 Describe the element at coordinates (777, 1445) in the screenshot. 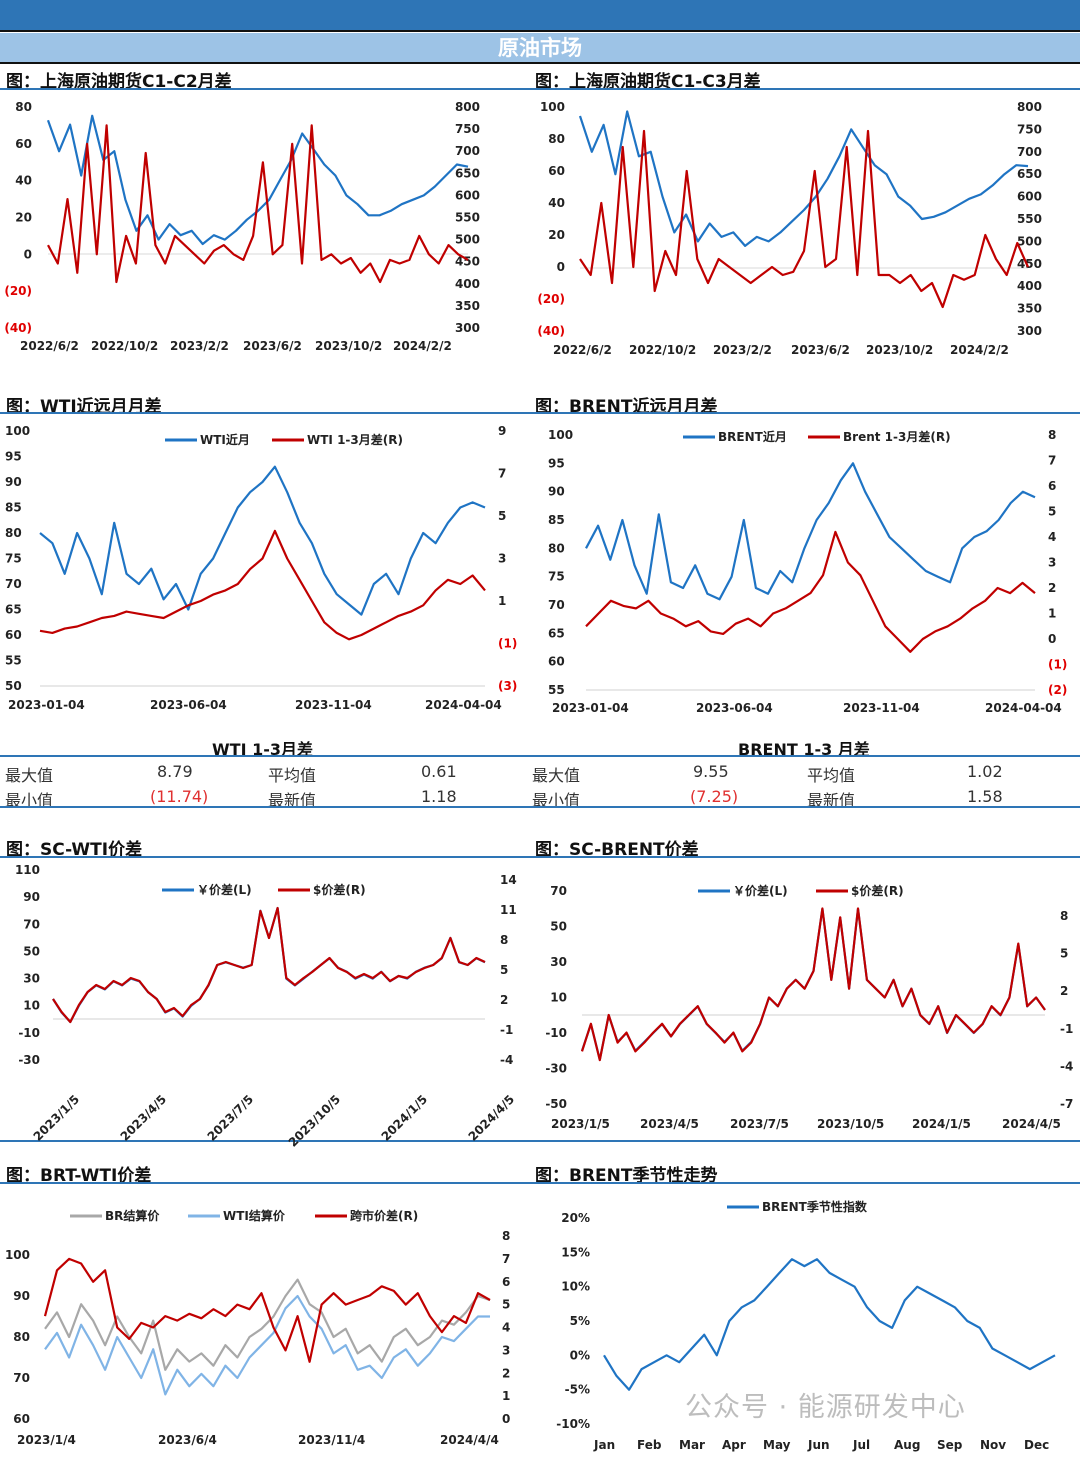

I see `x-axis-tick-label: May` at that location.